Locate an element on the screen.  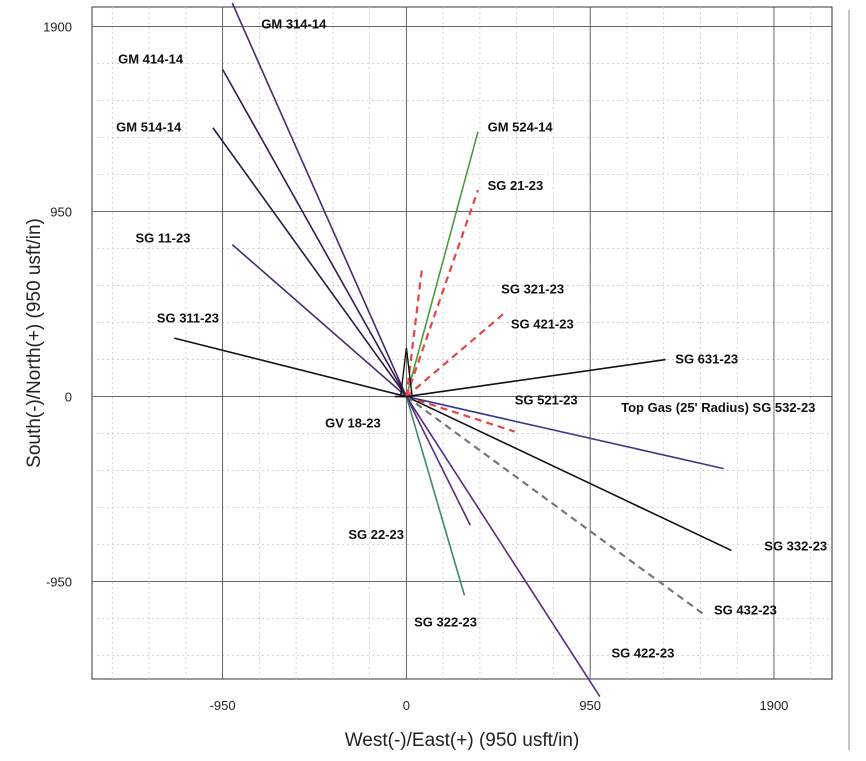
well-label: GM 514-14 is located at coordinates (149, 127).